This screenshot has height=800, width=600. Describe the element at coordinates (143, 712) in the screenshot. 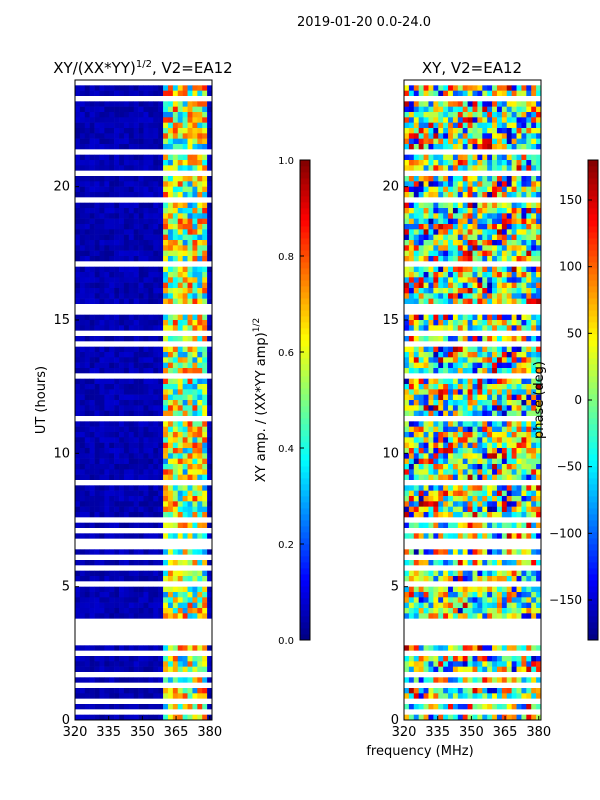

I see `amplitude-gap-row` at that location.